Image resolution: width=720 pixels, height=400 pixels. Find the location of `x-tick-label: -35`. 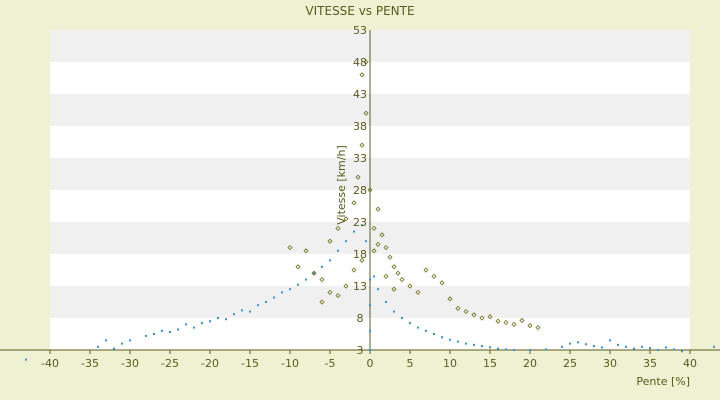

x-tick-label: -35 is located at coordinates (90, 363).